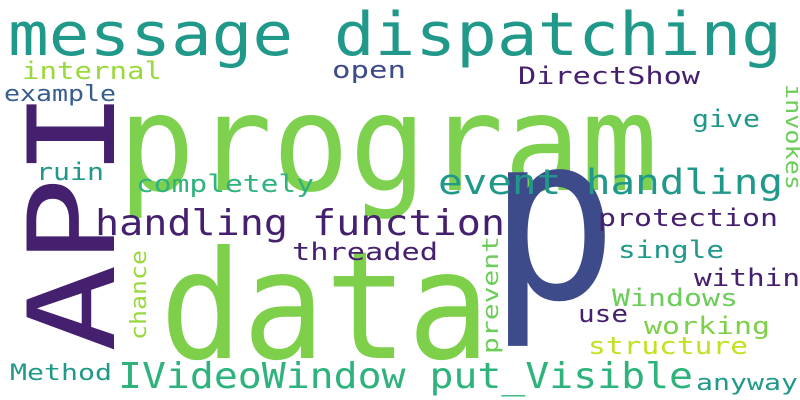 The width and height of the screenshot is (800, 400). I want to click on word: Method, so click(61, 373).